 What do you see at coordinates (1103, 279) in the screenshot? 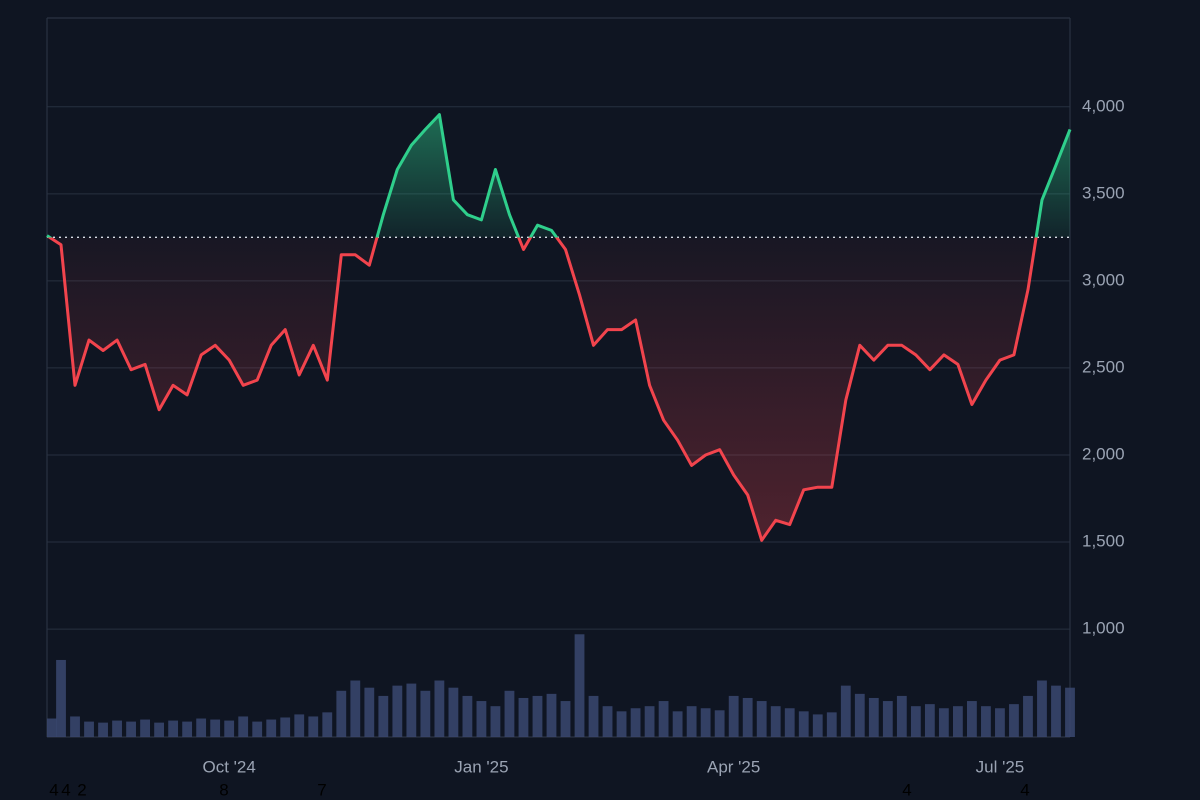
I see `y-tick-label: 3,000` at bounding box center [1103, 279].